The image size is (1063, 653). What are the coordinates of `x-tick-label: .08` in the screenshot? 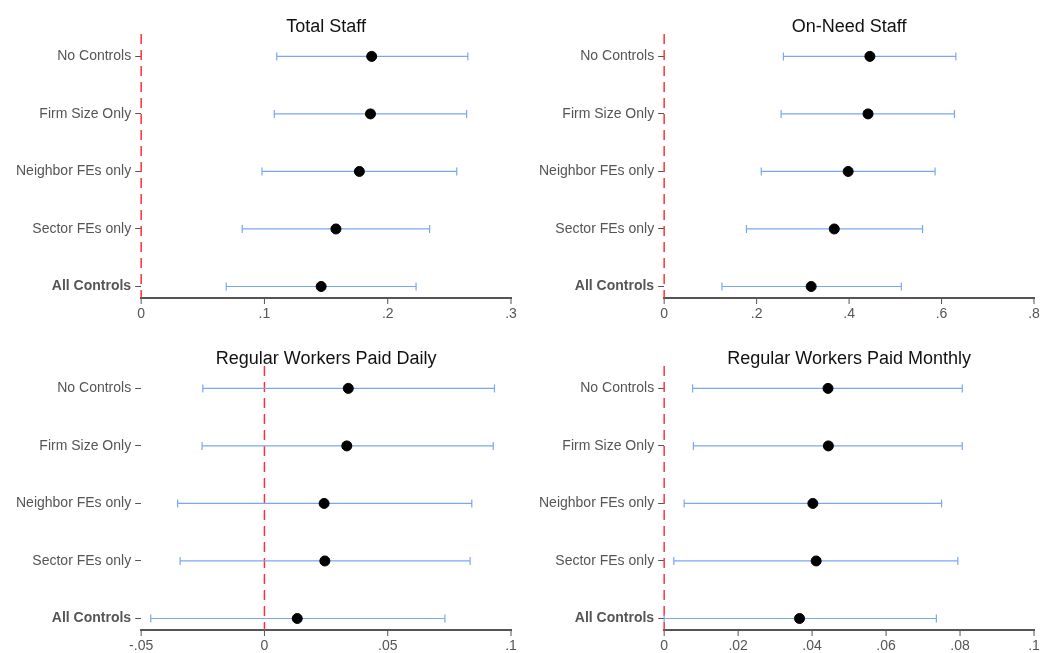 It's located at (960, 644).